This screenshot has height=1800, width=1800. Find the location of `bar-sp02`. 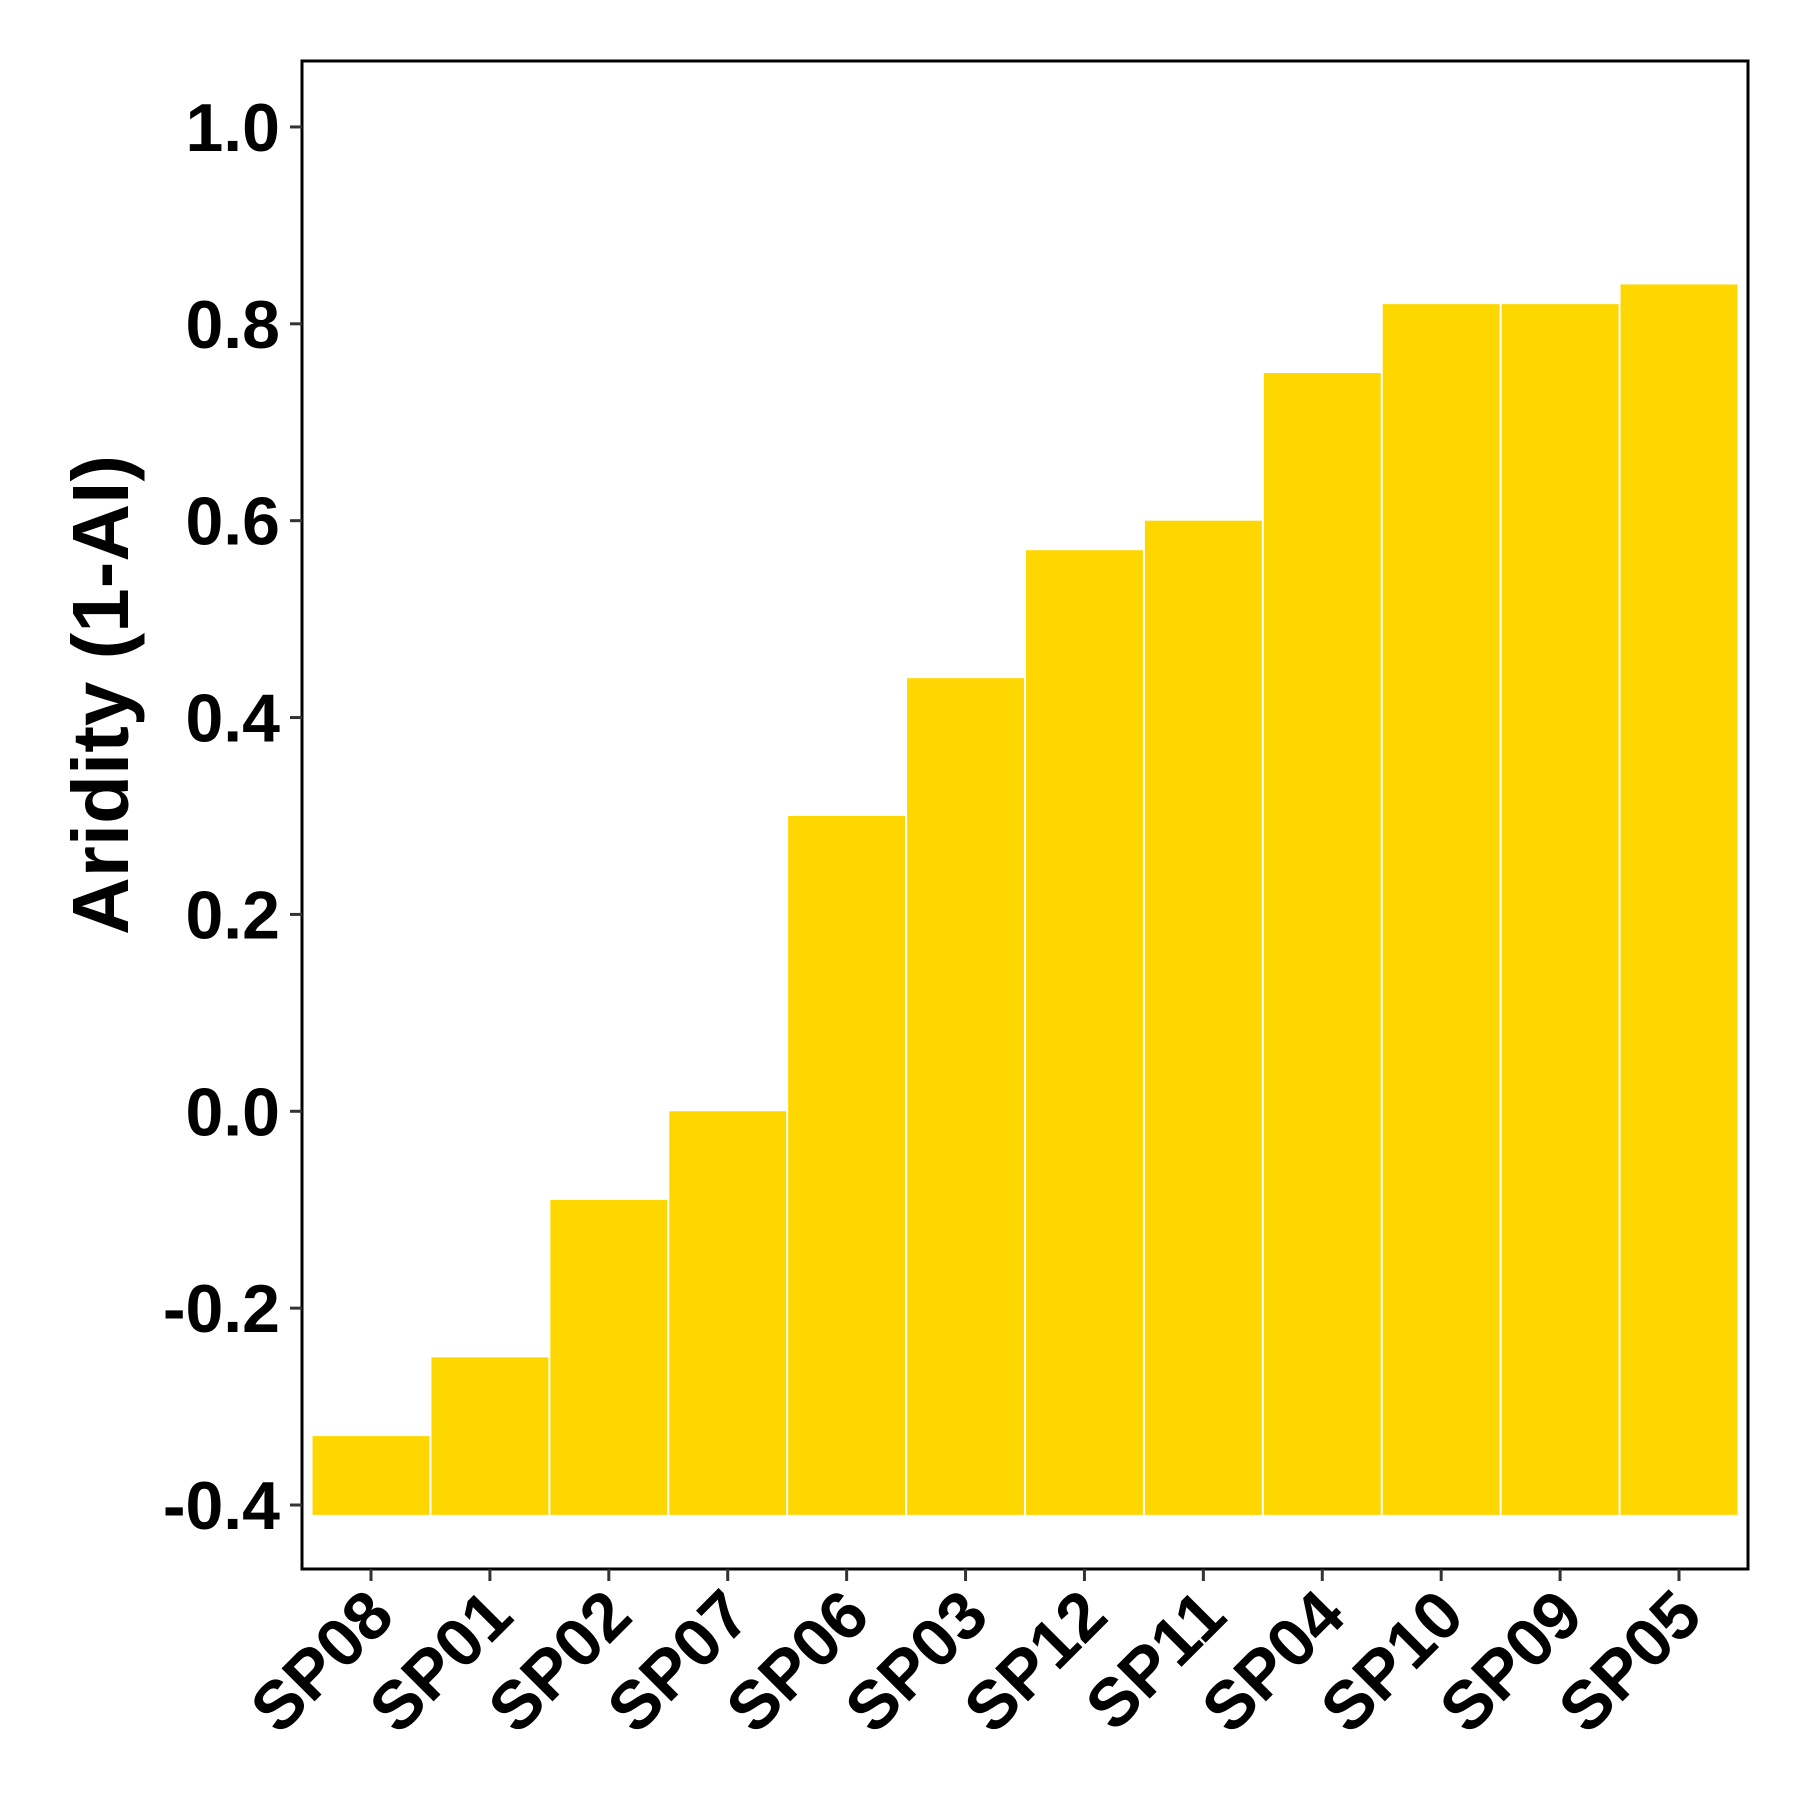

bar-sp02 is located at coordinates (609, 1357).